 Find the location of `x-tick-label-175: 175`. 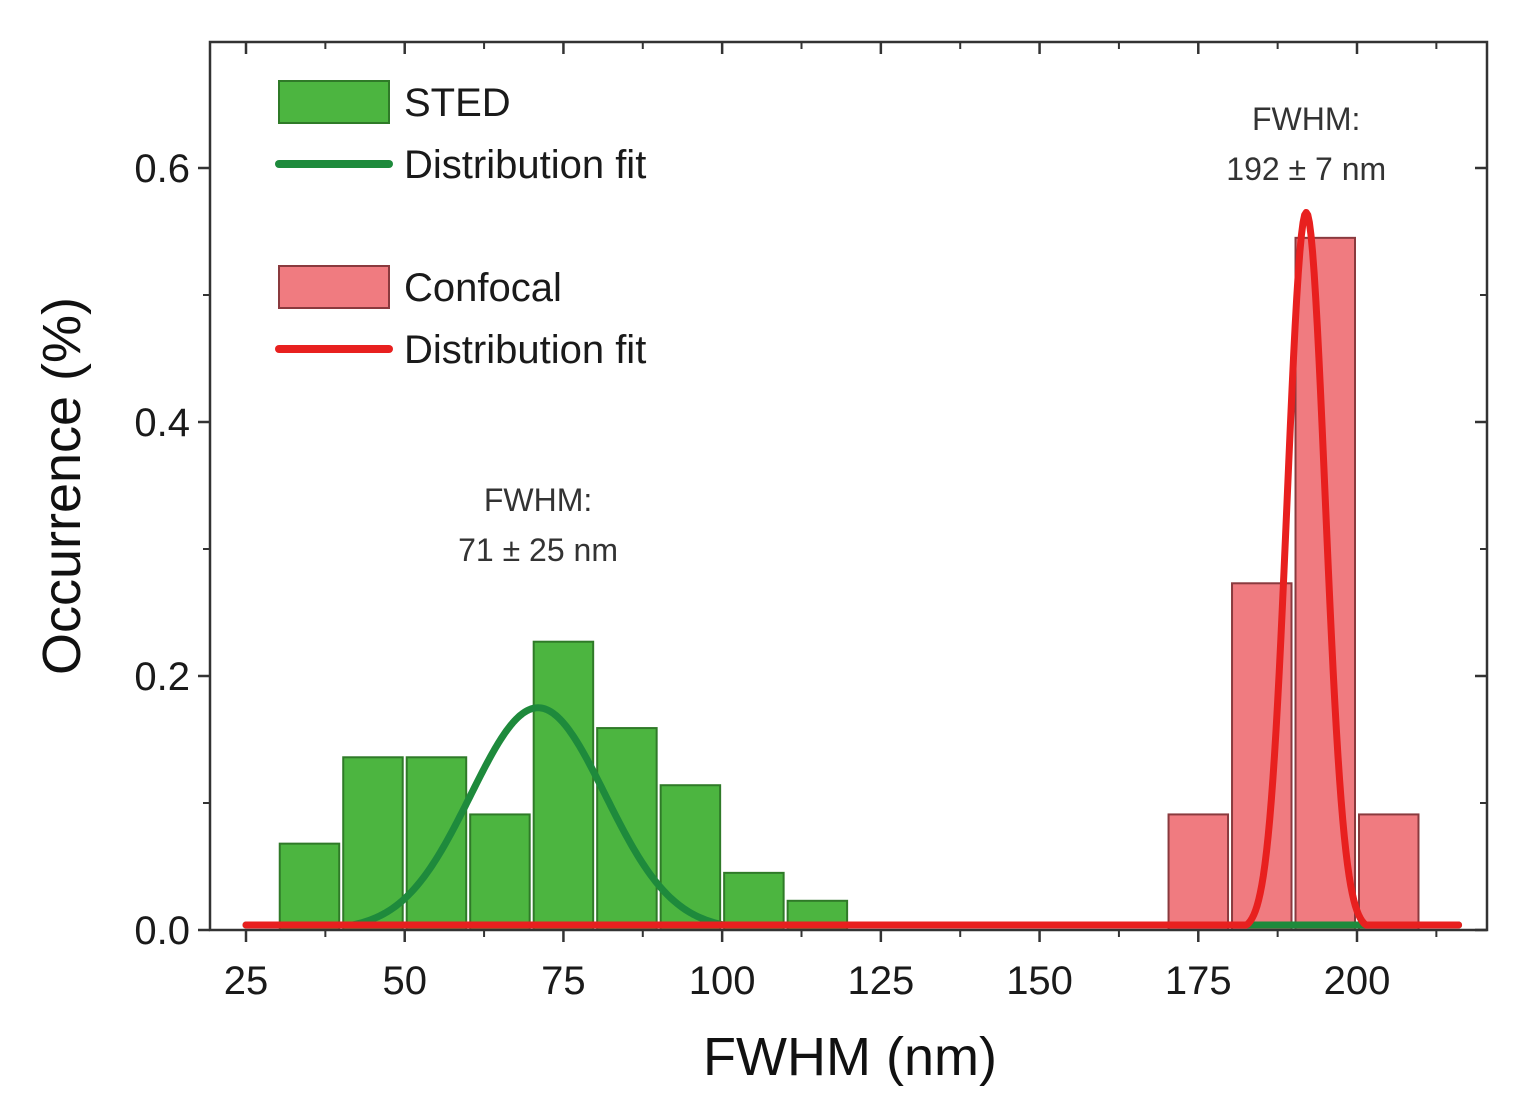

x-tick-label-175: 175 is located at coordinates (1198, 981).